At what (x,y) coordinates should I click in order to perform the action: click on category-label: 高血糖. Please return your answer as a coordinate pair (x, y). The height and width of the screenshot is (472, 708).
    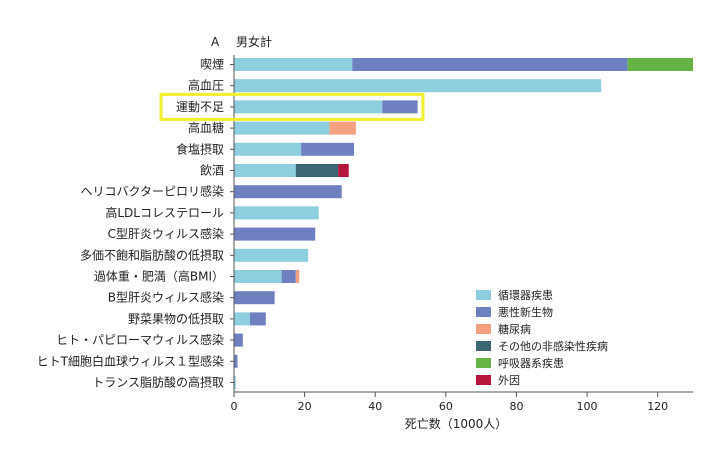
    Looking at the image, I should click on (206, 127).